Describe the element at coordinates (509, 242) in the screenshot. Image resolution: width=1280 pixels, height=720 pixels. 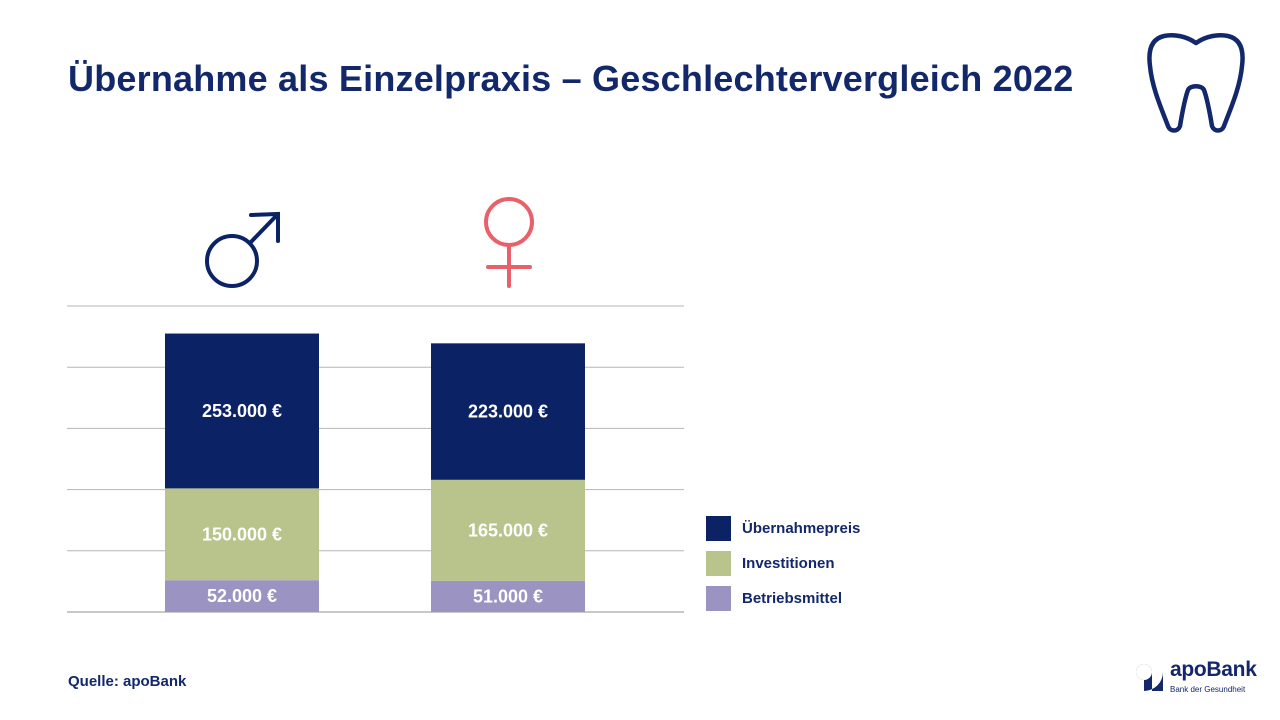
I see `female-symbol-icon` at that location.